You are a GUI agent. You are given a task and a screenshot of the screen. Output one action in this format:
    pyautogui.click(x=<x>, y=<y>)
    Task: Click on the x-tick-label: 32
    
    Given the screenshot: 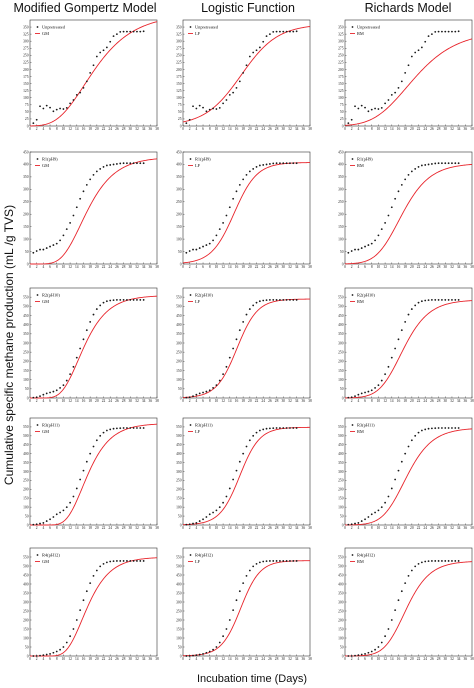 What is the action you would take?
    pyautogui.click(x=137, y=401)
    